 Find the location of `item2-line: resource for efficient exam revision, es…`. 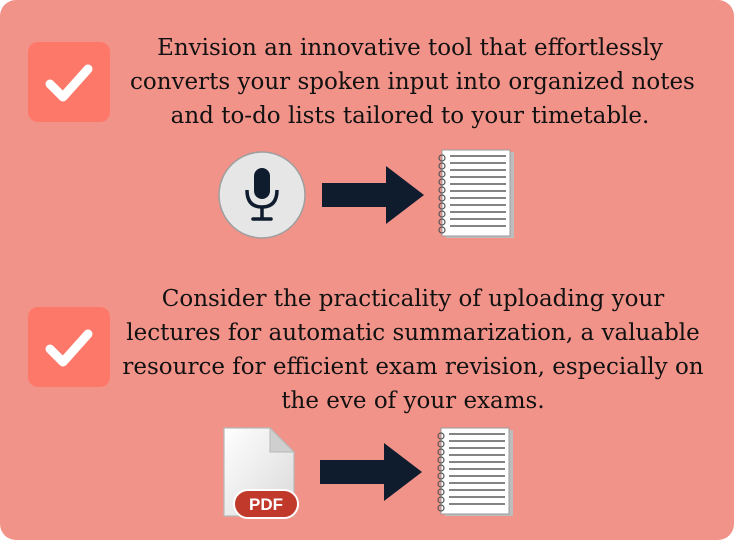

item2-line: resource for efficient exam revision, es… is located at coordinates (413, 367).